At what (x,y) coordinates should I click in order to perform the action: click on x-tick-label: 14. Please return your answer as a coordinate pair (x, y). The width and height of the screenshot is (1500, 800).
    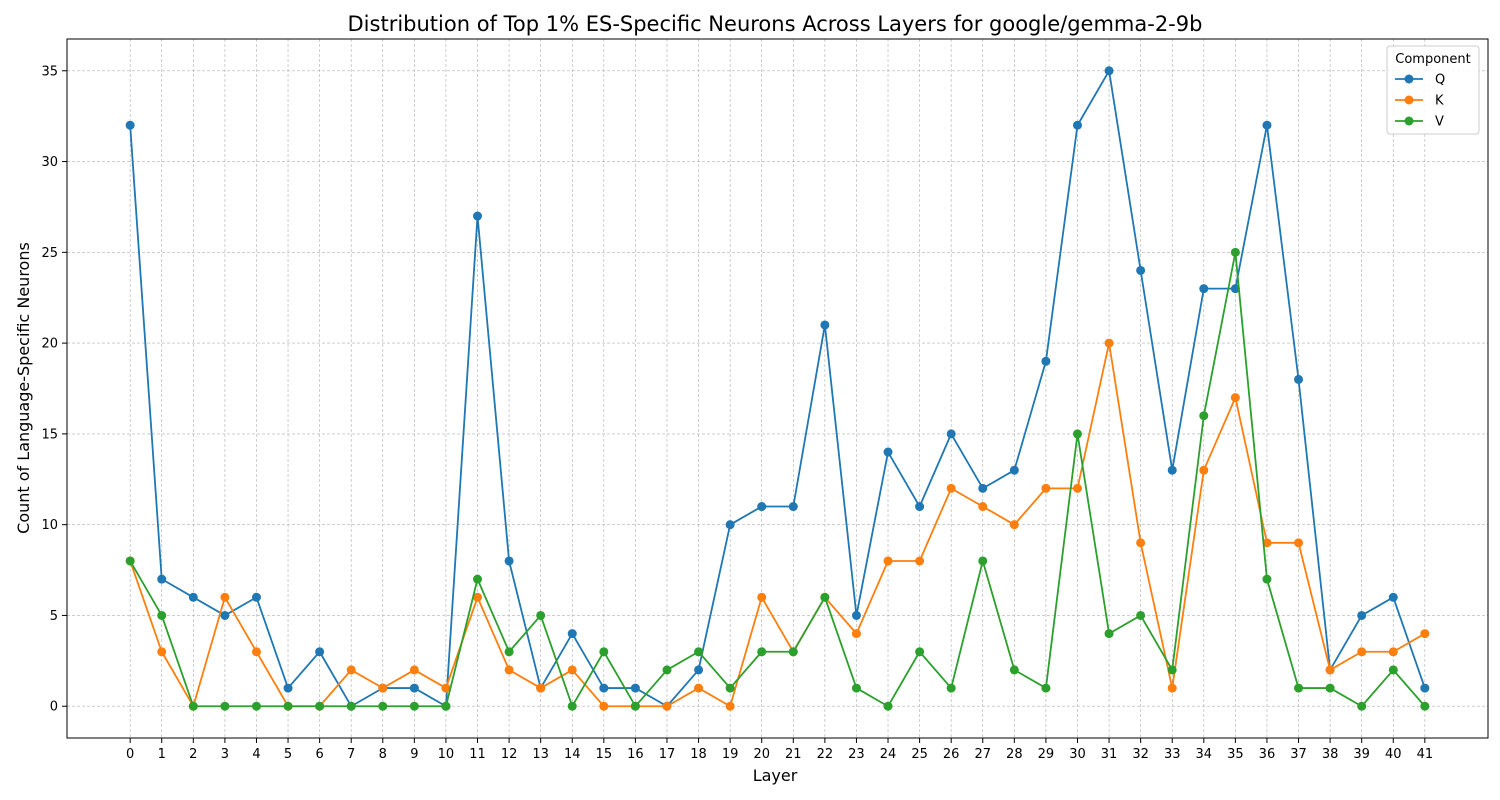
    Looking at the image, I should click on (572, 754).